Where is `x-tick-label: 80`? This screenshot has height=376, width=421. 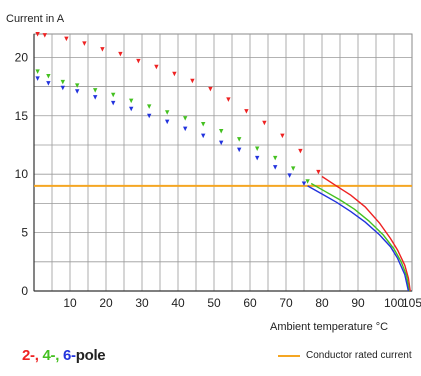
x-tick-label: 80 is located at coordinates (322, 303).